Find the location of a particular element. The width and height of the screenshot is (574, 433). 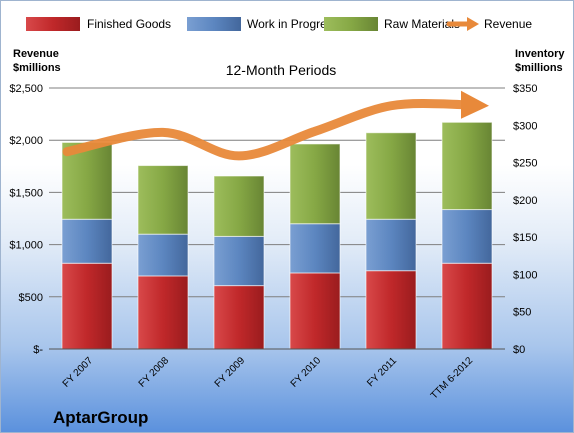

chart-title: 12-Month Periods is located at coordinates (281, 70).